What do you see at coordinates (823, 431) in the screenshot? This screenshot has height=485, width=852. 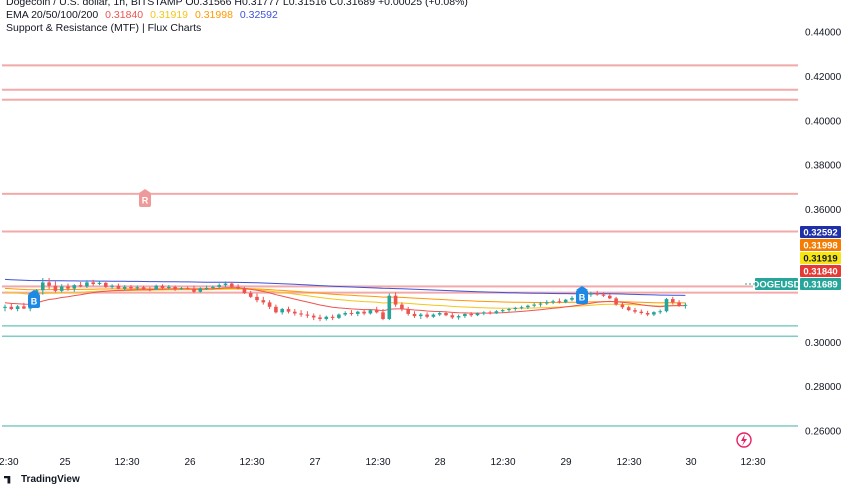 I see `y-tick-label: 0.26000` at bounding box center [823, 431].